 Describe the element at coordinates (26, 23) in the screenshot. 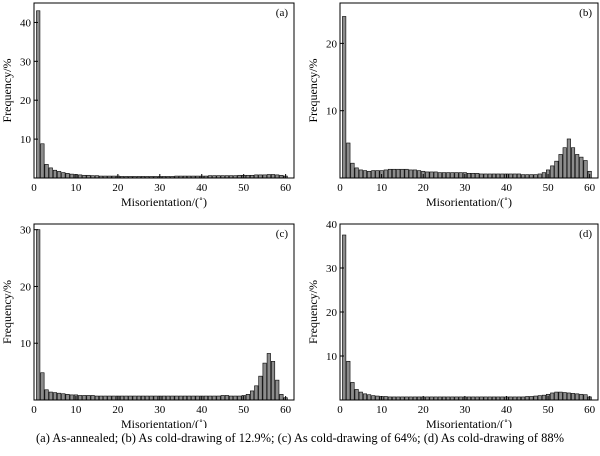

I see `y-tick-label: 40` at that location.